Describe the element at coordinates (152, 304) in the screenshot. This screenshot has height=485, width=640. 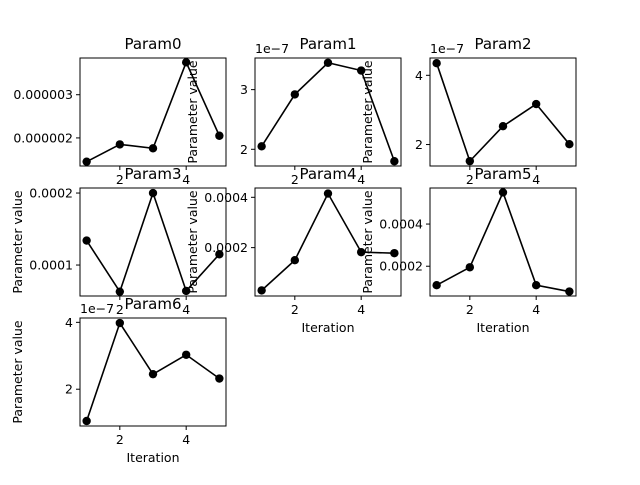
I see `subplot-title: Param6` at that location.